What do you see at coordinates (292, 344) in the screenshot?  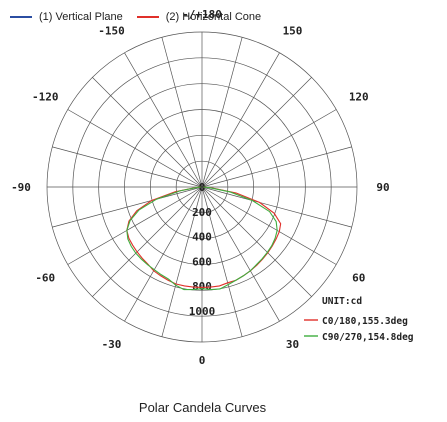 I see `angle-label: 30` at bounding box center [292, 344].